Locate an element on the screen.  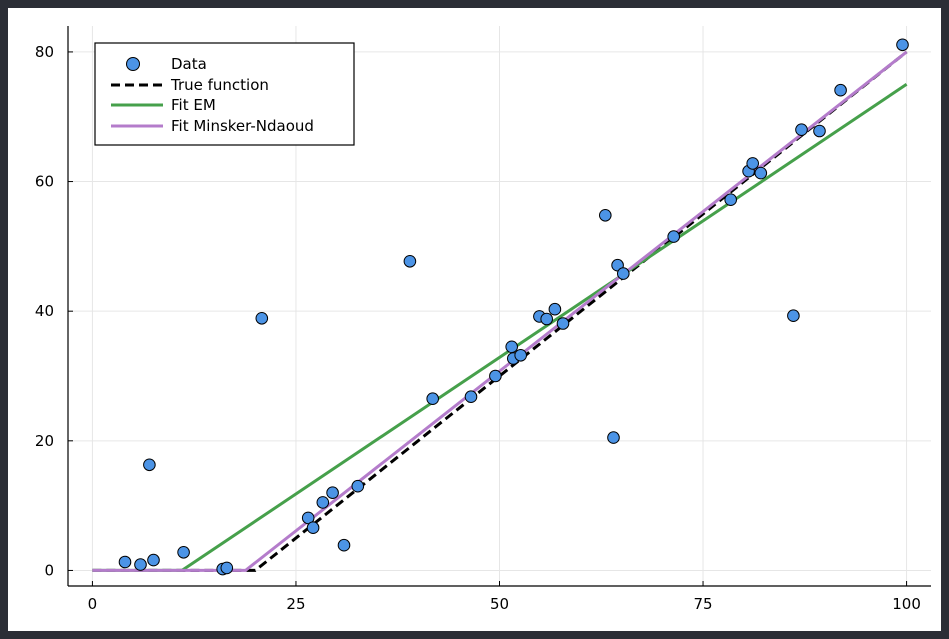
x-tick-label-50: 50 is located at coordinates (499, 604).